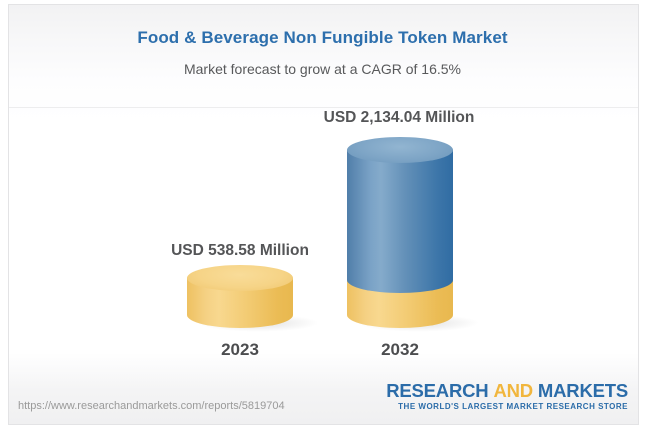  What do you see at coordinates (582, 390) in the screenshot?
I see `logo-markets-text: MARKETS` at bounding box center [582, 390].